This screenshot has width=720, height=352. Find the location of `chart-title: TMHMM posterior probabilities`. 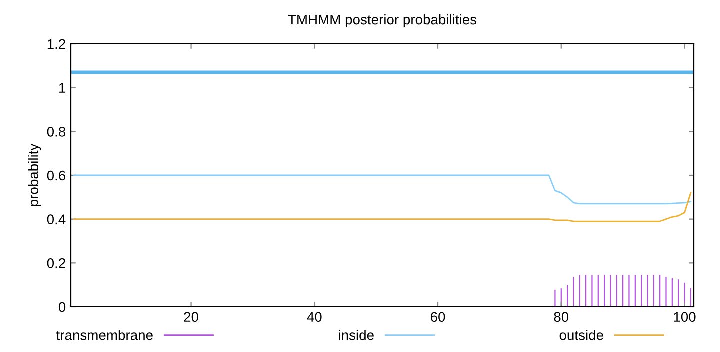

chart-title: TMHMM posterior probabilities is located at coordinates (382, 21).